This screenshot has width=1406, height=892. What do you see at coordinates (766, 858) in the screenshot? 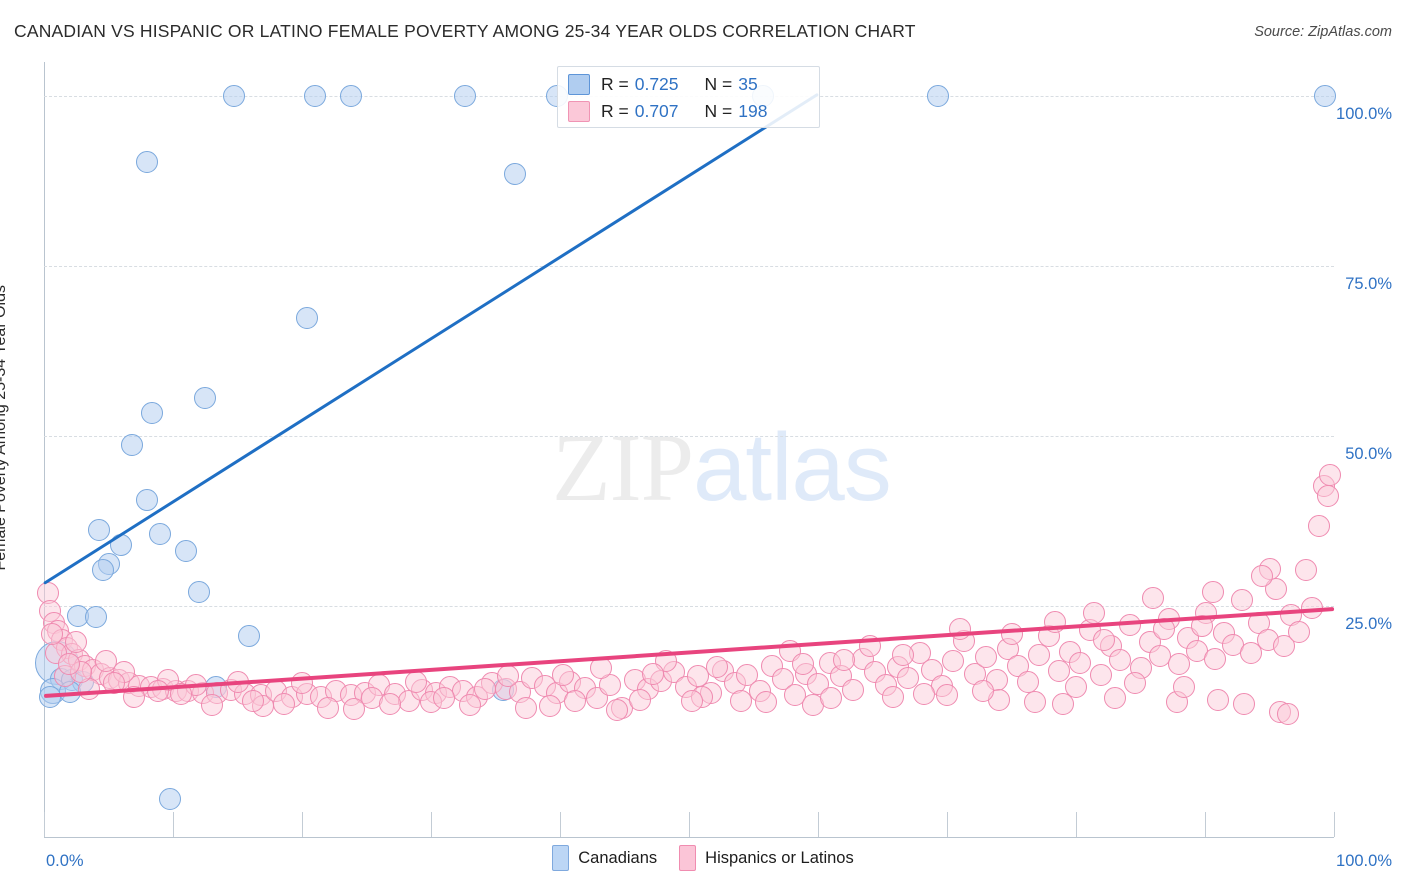
I see `legend-item-hispanics: Hispanics or Latinos` at bounding box center [766, 858].